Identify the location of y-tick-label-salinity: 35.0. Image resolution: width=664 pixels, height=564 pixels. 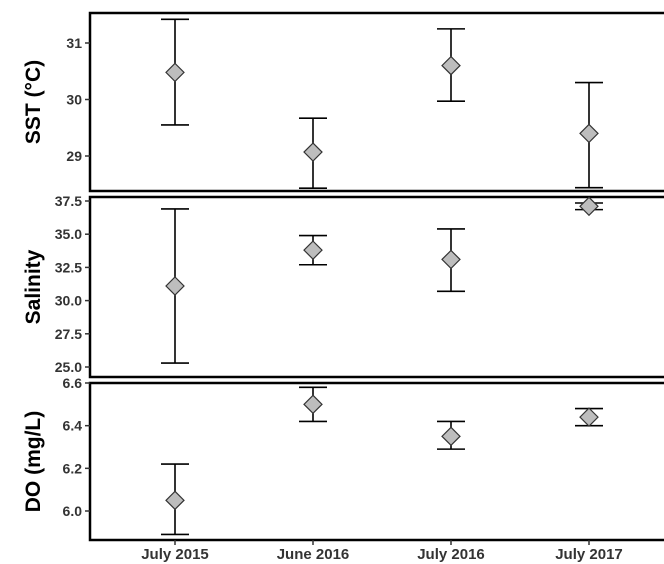
(68, 234).